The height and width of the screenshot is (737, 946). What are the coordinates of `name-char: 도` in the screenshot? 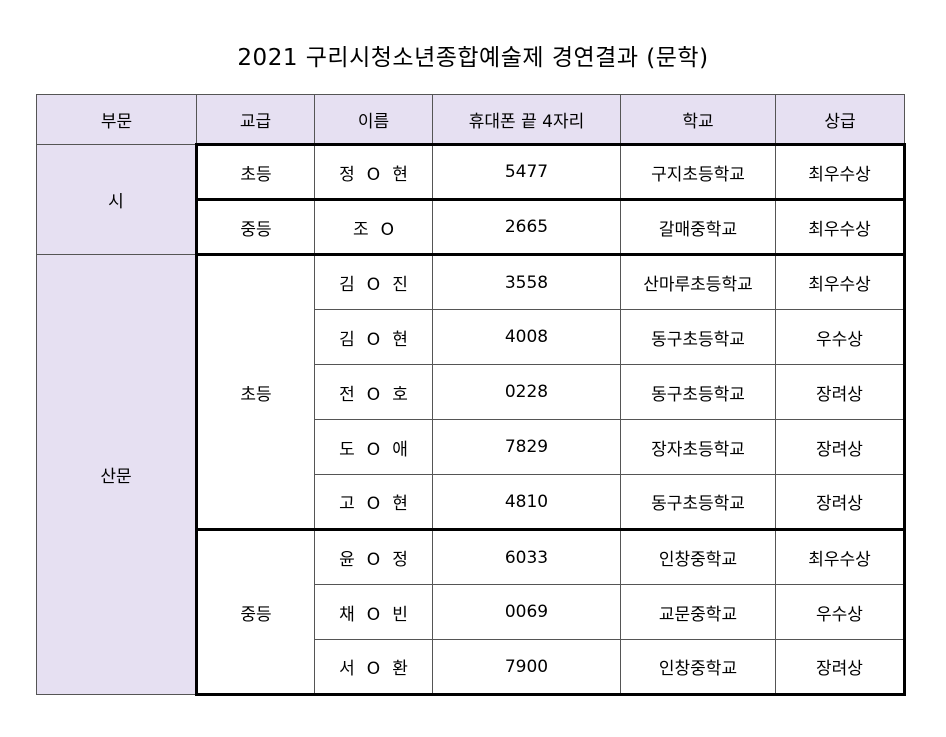 It's located at (347, 449).